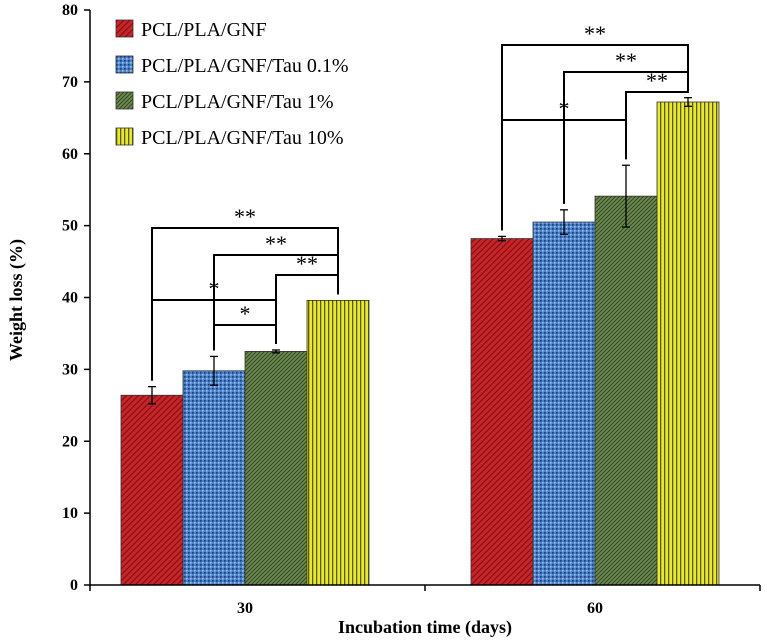 This screenshot has height=642, width=767. What do you see at coordinates (70, 10) in the screenshot?
I see `y-tick-label: 80` at bounding box center [70, 10].